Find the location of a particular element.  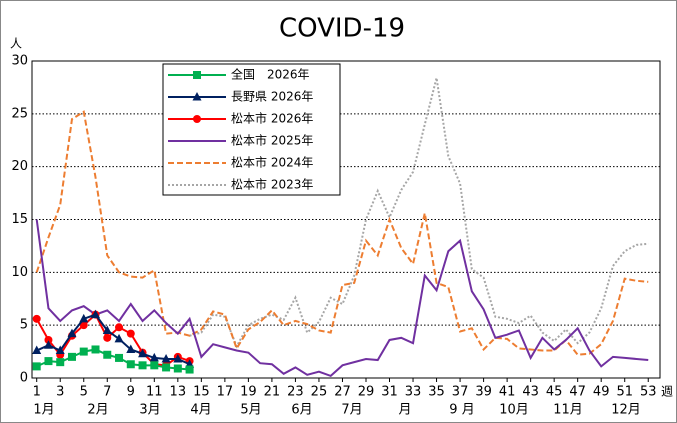

legend-box is located at coordinates (251, 129).